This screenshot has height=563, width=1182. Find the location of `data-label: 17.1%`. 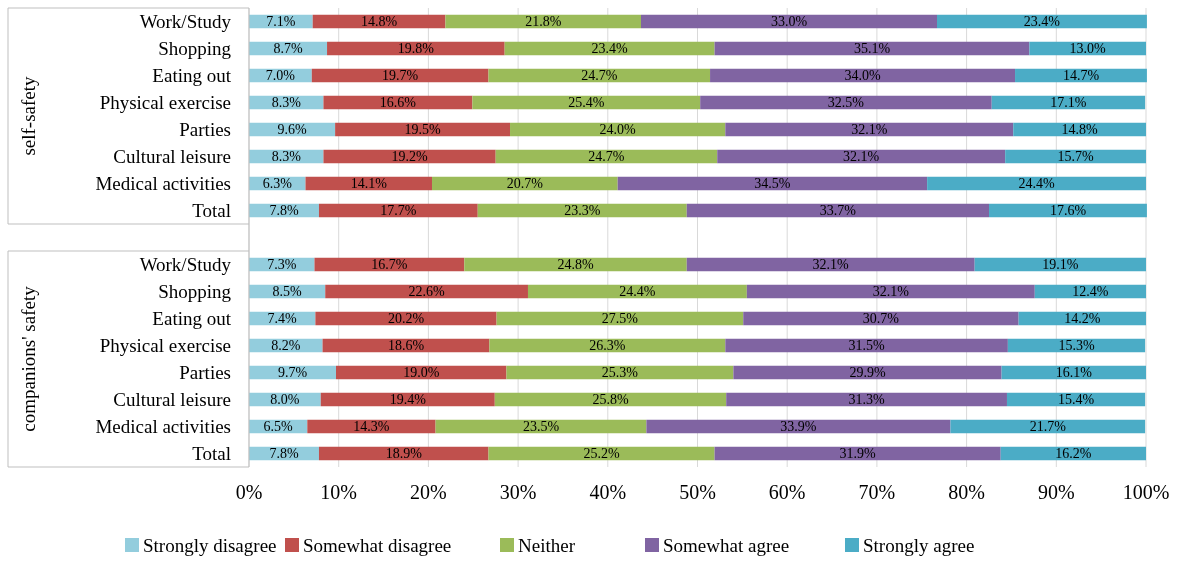

data-label: 17.1% is located at coordinates (1068, 103).